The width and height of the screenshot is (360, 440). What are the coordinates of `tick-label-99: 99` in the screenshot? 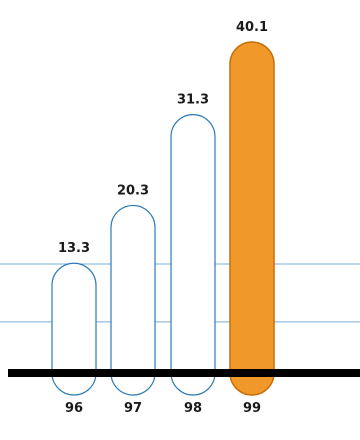 It's located at (252, 408).